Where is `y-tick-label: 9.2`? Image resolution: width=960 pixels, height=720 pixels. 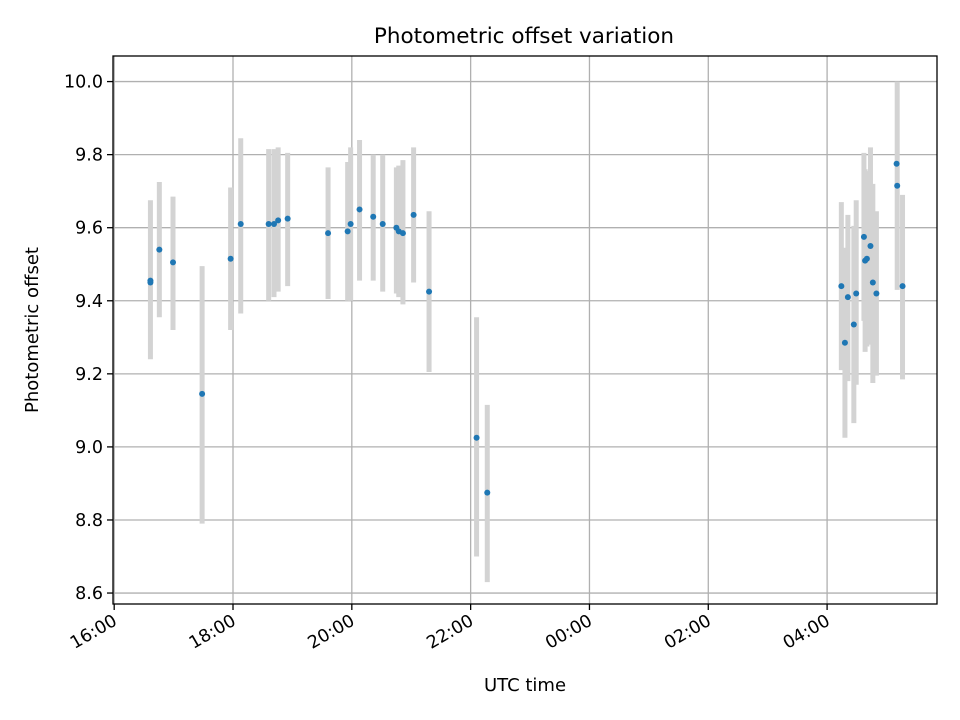
y-tick-label: 9.2 is located at coordinates (89, 375).